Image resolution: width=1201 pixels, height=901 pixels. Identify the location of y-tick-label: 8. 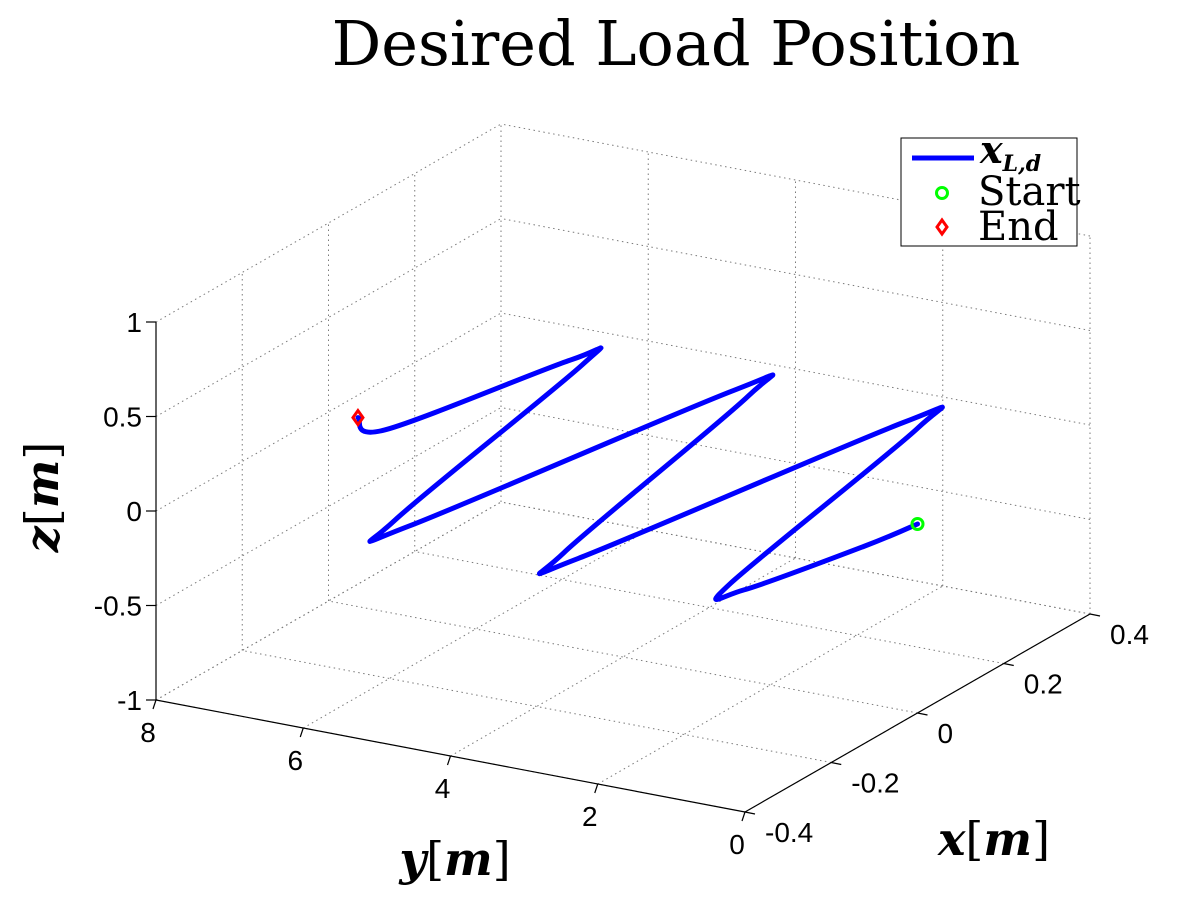
(148, 732).